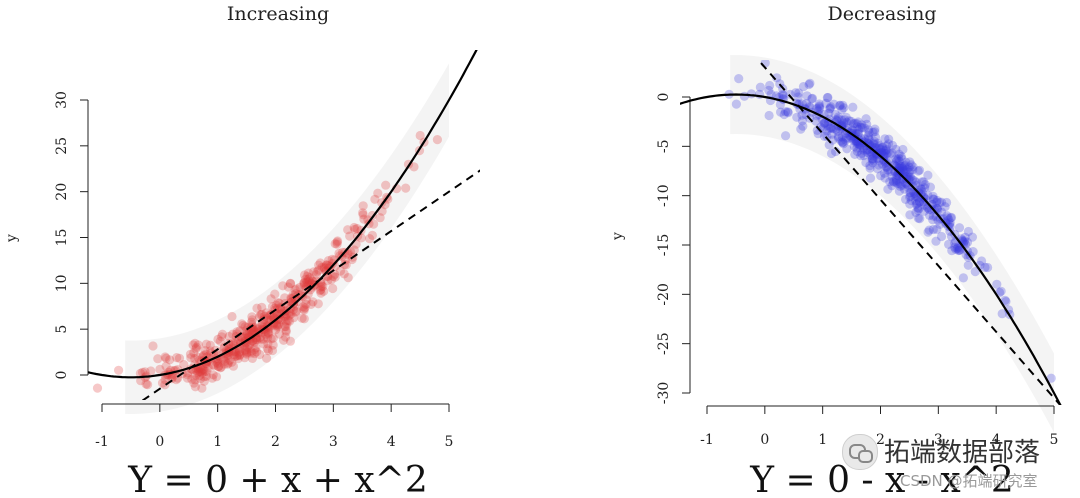  I want to click on y-axis-label: y, so click(618, 236).